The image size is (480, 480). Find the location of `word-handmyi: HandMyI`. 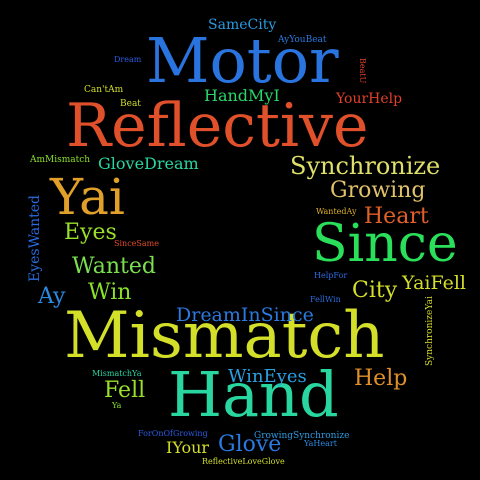

word-handmyi: HandMyI is located at coordinates (242, 95).